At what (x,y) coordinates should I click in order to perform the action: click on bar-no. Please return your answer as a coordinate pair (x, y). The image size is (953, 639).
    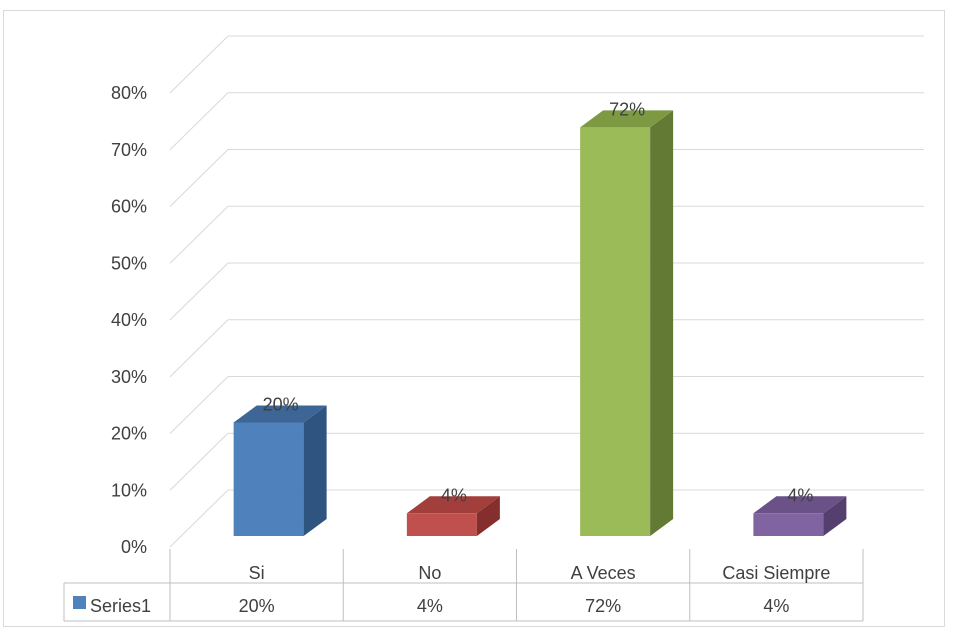
    Looking at the image, I should click on (453, 516).